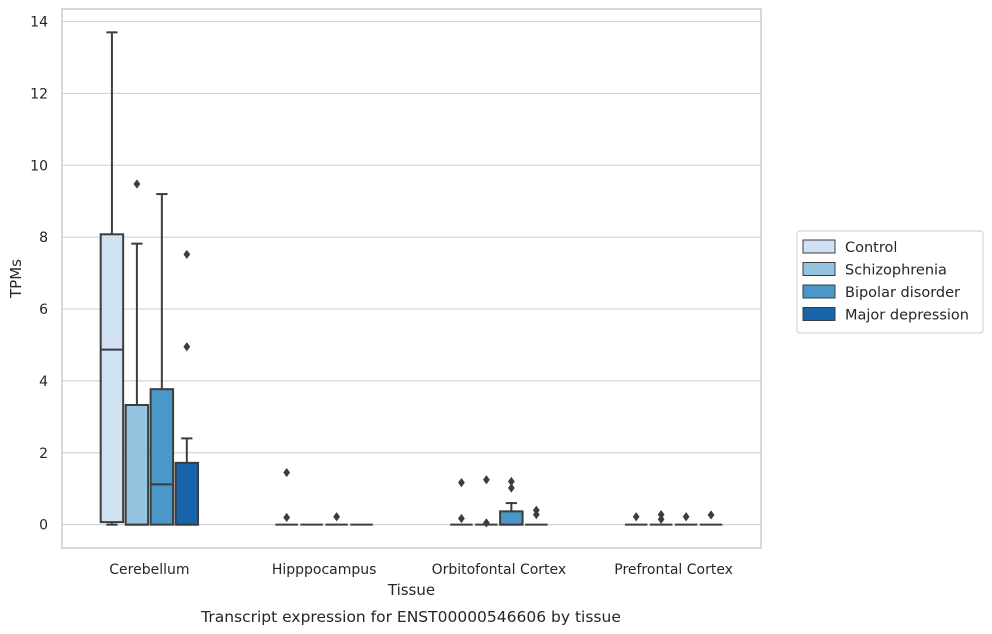  I want to click on y-tick-label: 14, so click(39, 23).